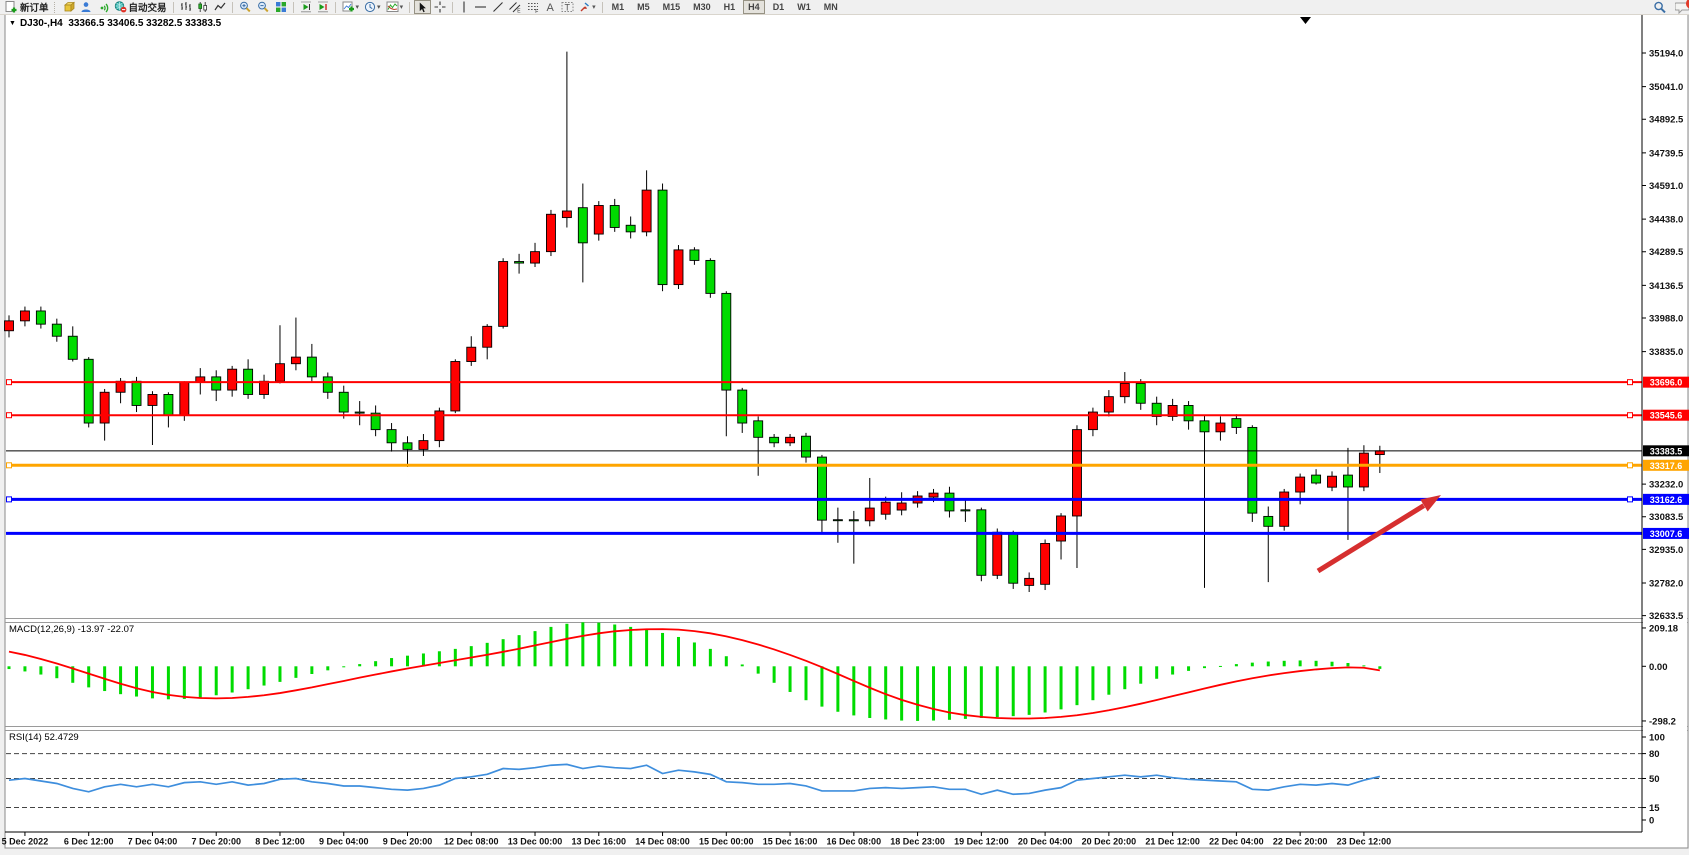  I want to click on crosshair-button, so click(440, 7).